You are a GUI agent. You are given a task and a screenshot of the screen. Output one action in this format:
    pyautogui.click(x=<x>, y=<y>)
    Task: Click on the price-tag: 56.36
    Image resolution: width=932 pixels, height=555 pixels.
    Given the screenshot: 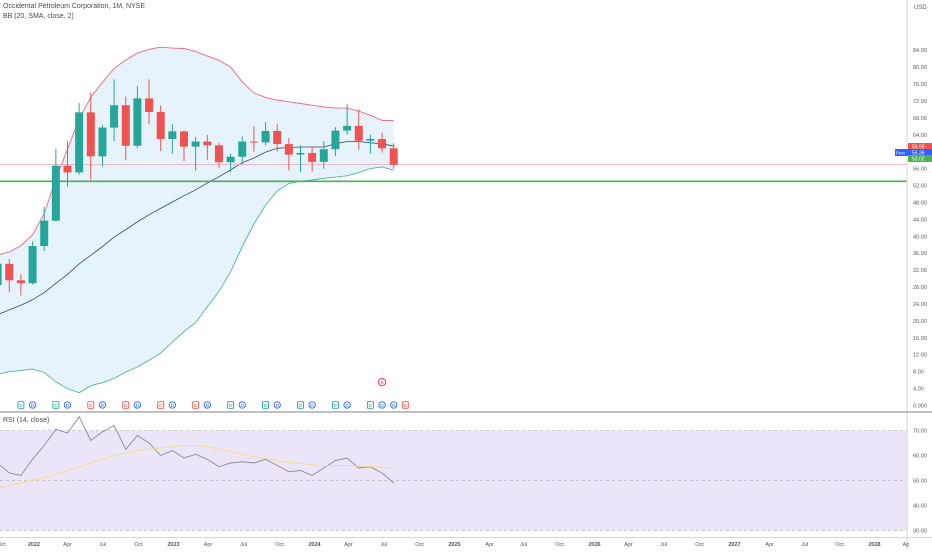 What is the action you would take?
    pyautogui.click(x=920, y=153)
    